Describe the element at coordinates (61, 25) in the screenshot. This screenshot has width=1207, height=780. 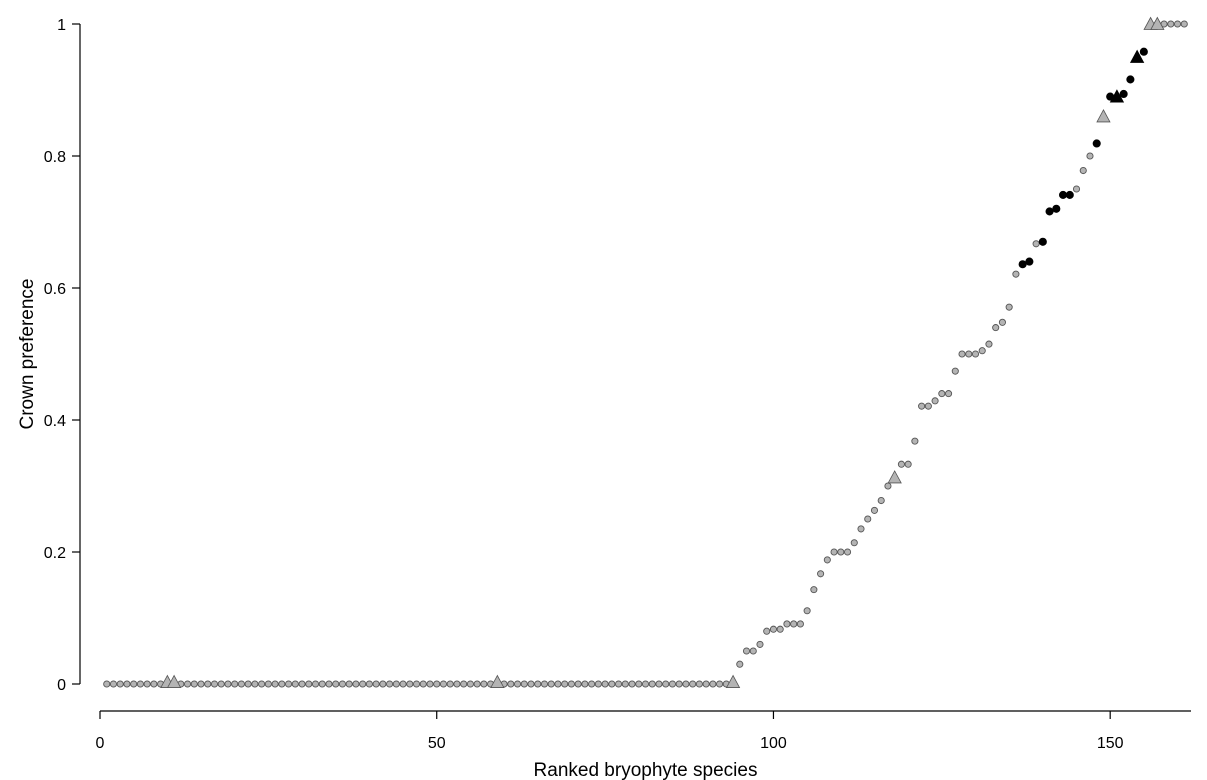
I see `y-tick-label: 1` at that location.